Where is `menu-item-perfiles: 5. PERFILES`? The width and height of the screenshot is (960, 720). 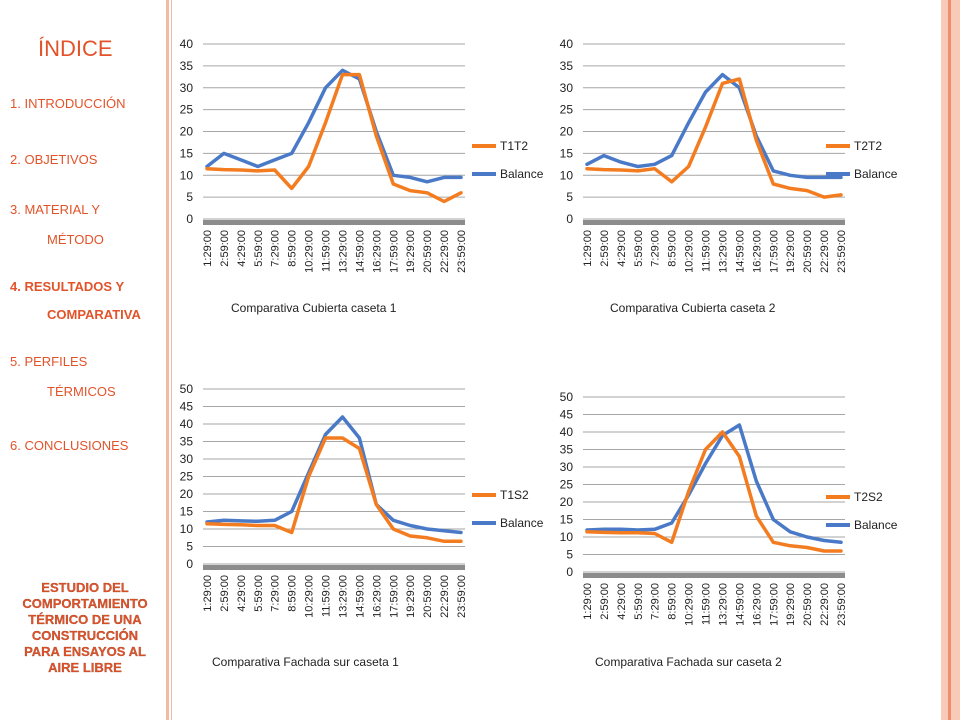 menu-item-perfiles: 5. PERFILES is located at coordinates (49, 361).